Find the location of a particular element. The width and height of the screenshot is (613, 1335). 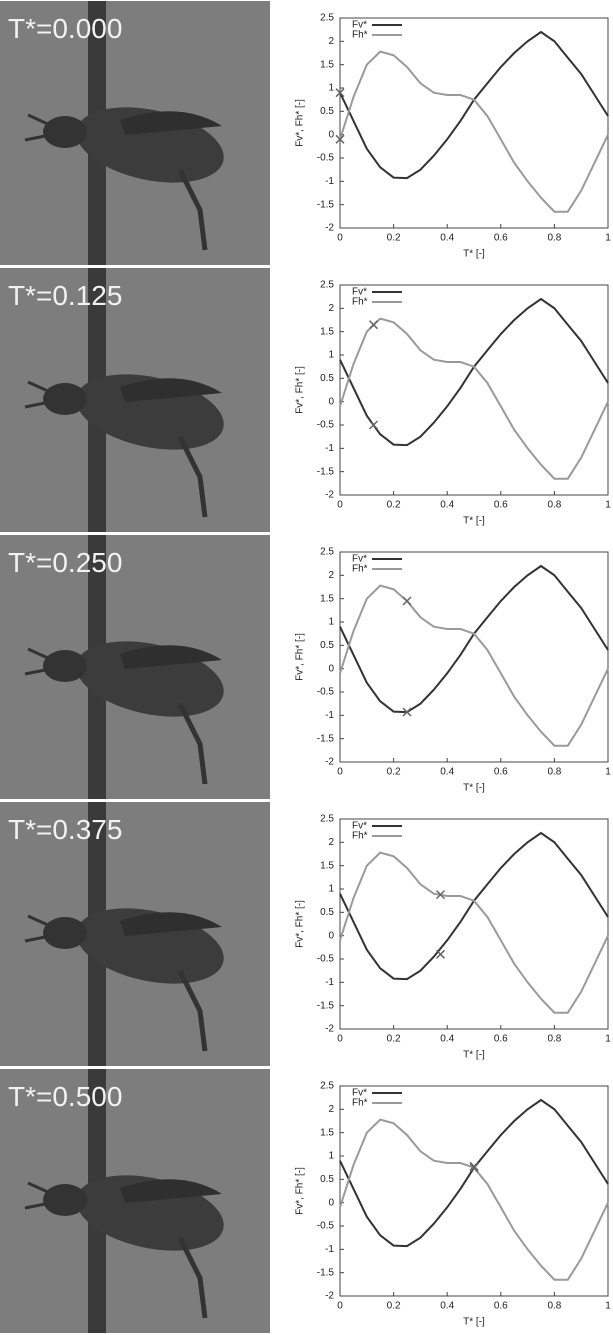

photo-label: T*=0.125 is located at coordinates (65, 295).